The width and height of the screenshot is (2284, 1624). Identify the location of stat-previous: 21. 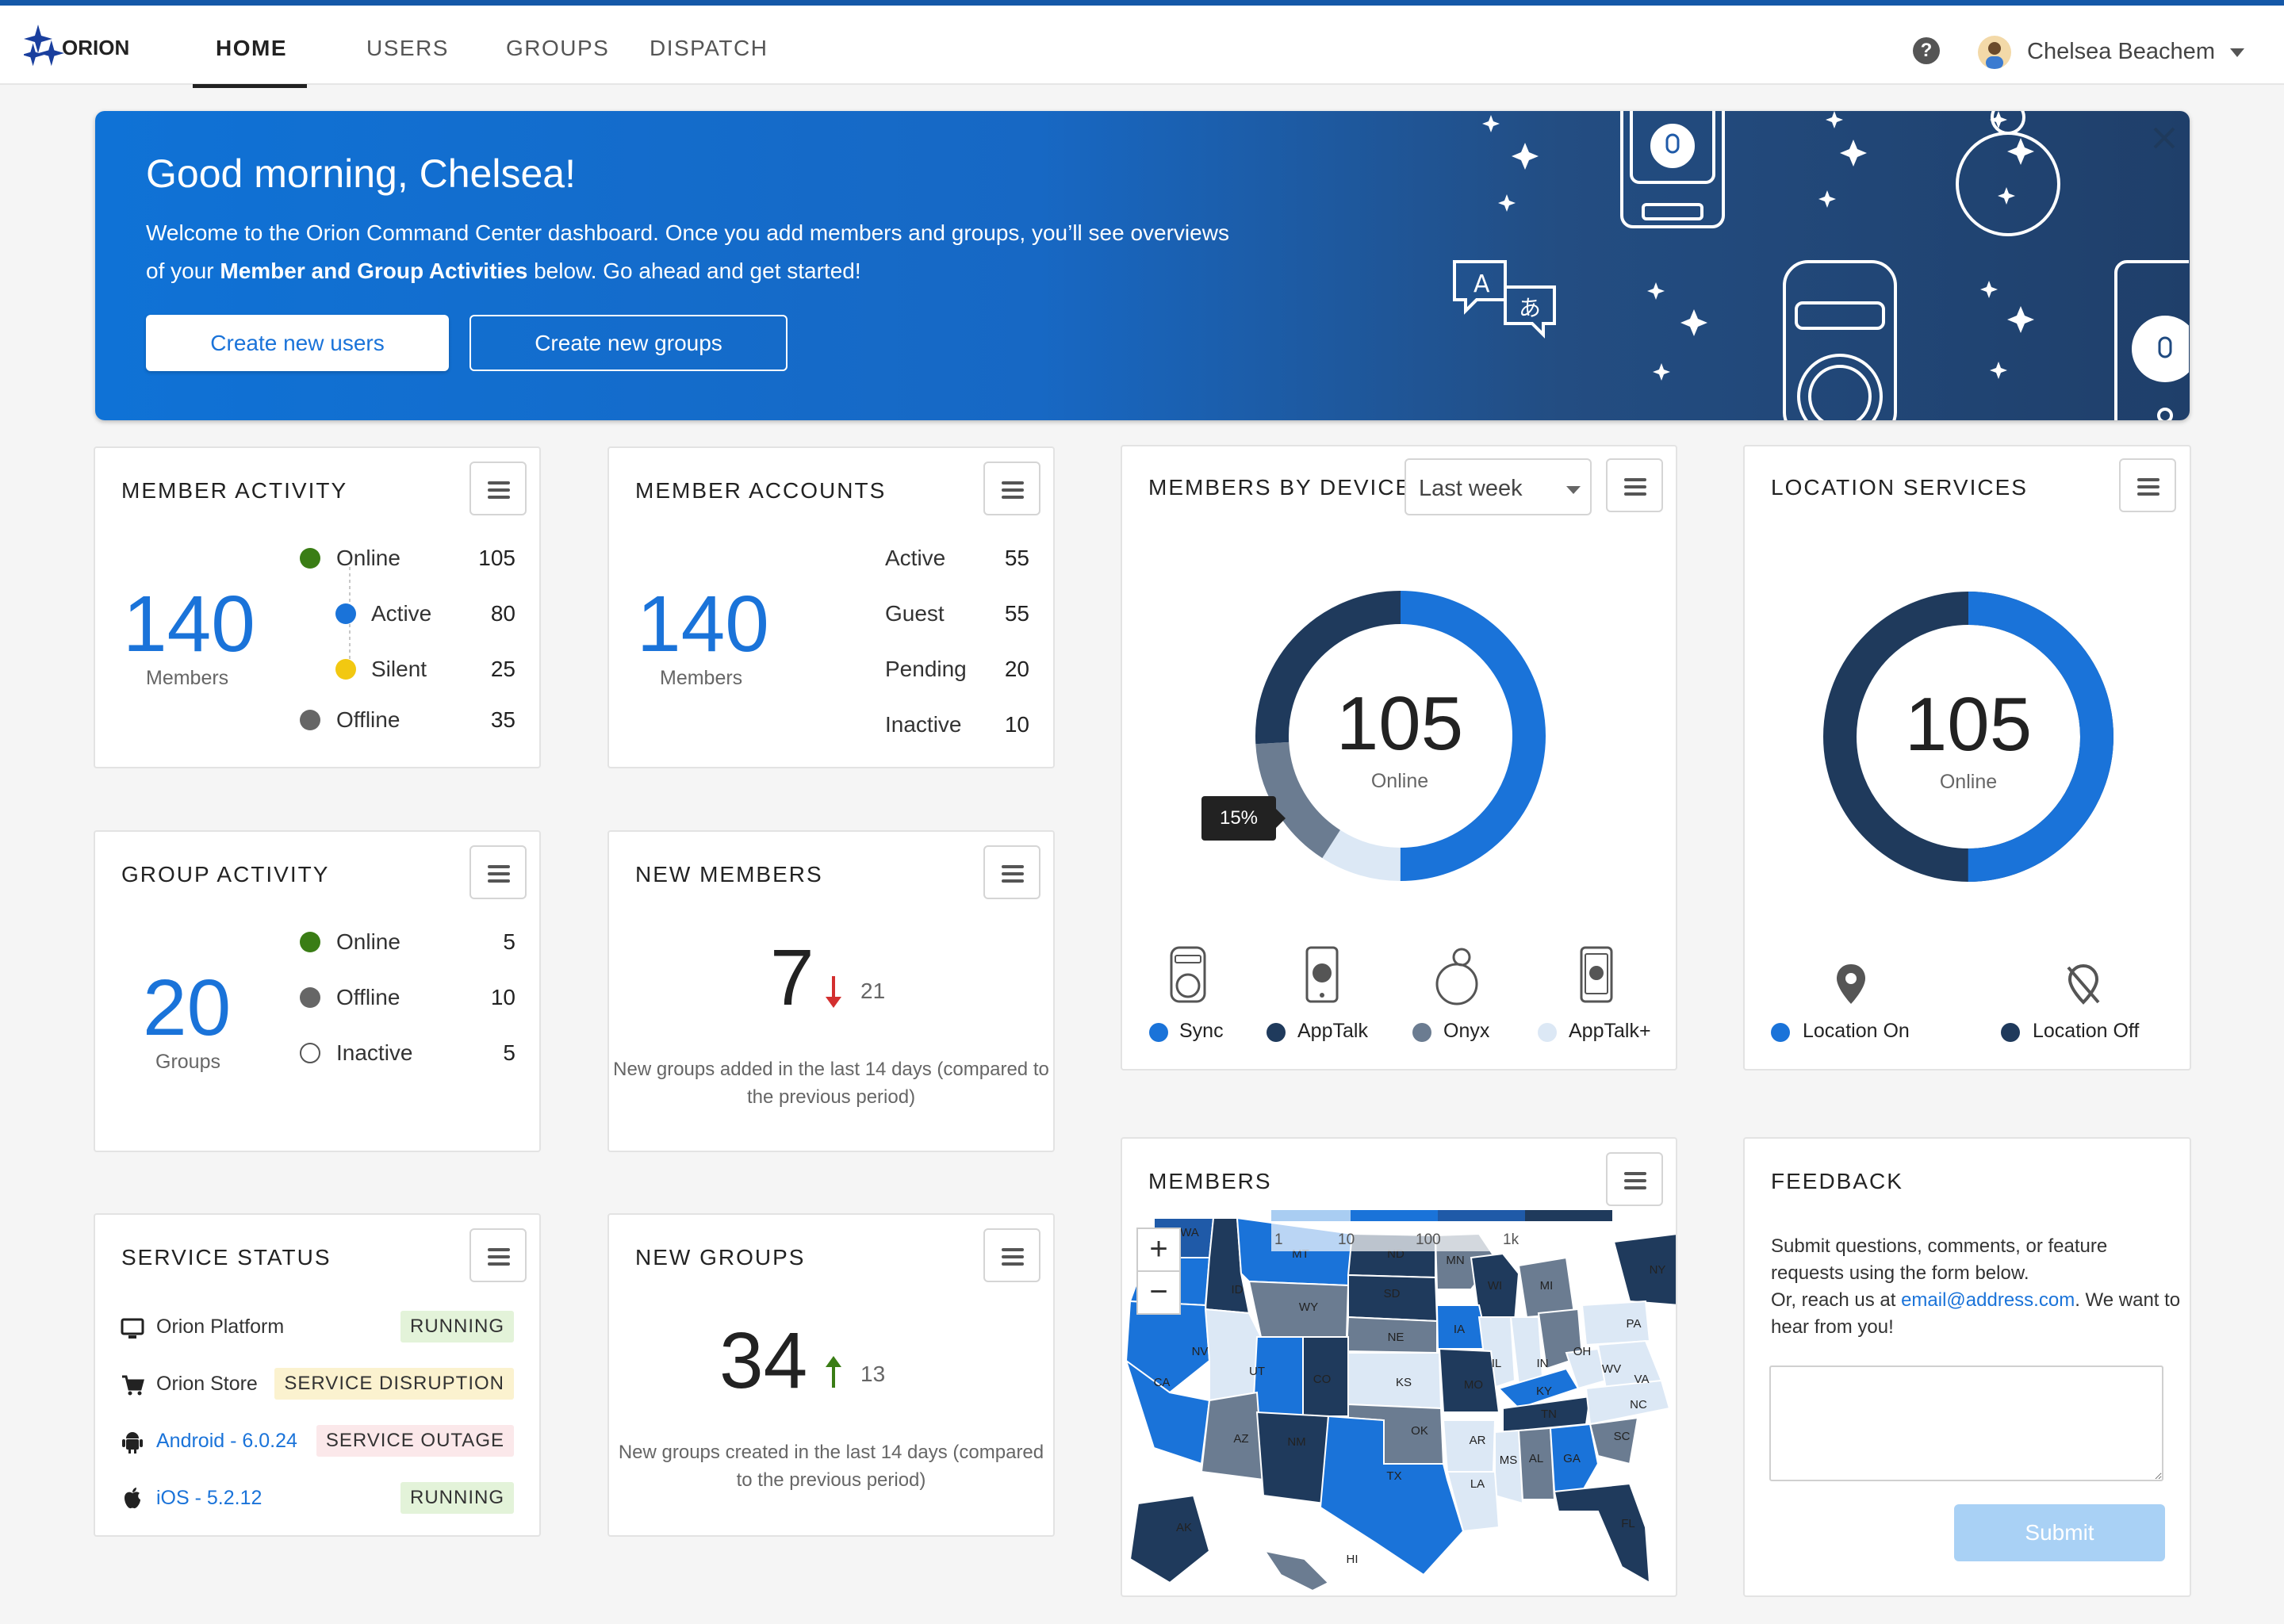
(873, 991).